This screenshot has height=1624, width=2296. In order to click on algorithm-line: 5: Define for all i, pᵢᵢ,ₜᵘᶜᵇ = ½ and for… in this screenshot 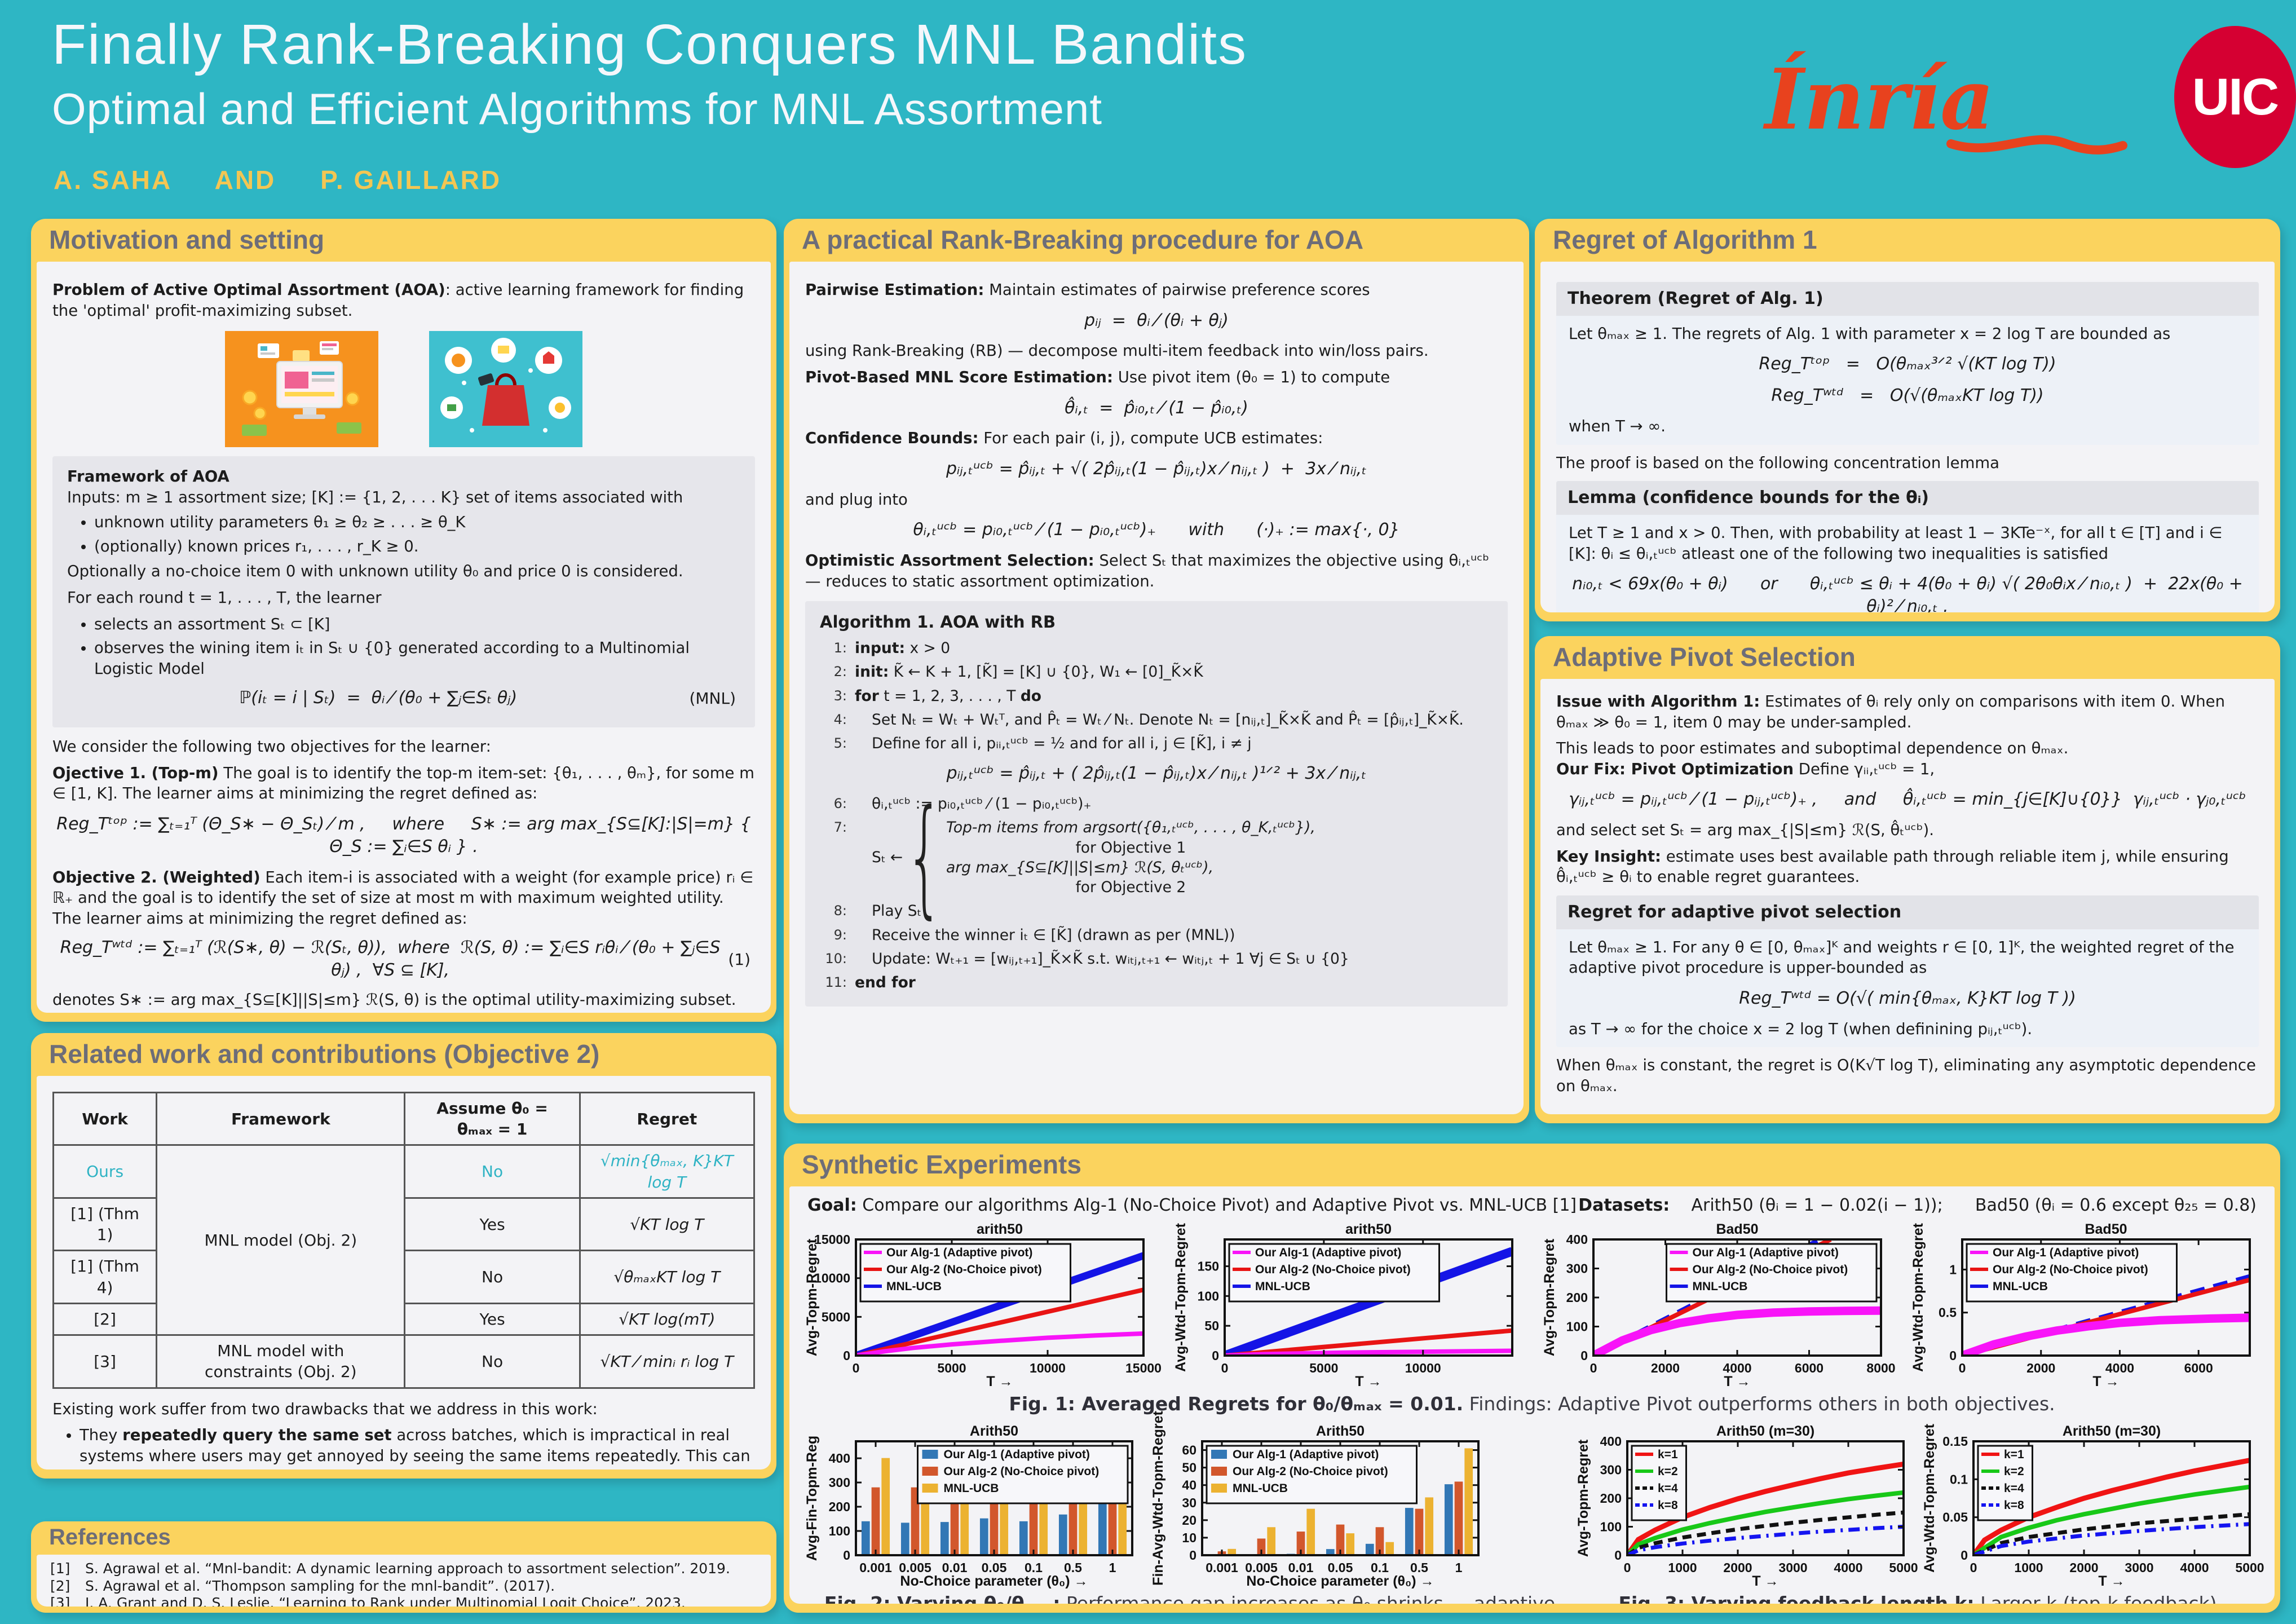, I will do `click(1042, 743)`.